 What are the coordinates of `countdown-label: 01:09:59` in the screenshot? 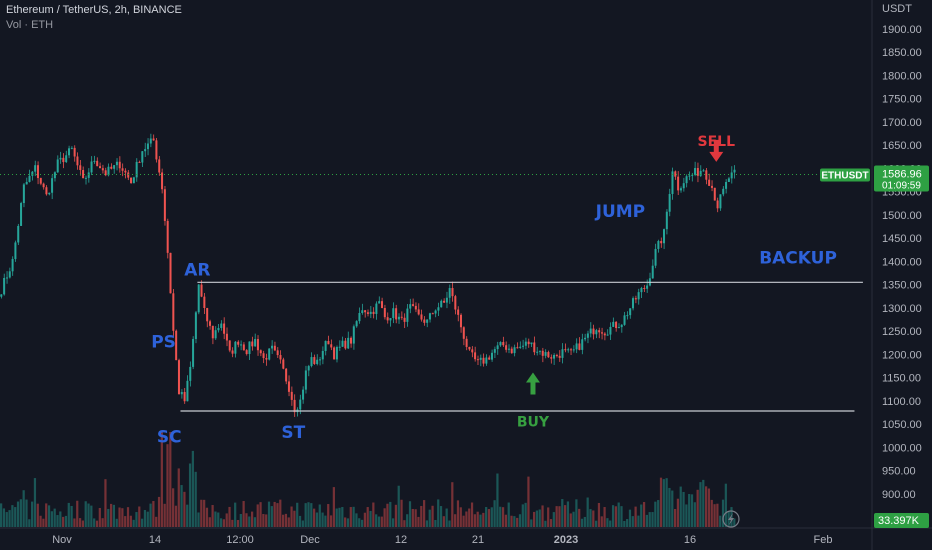 It's located at (901, 185).